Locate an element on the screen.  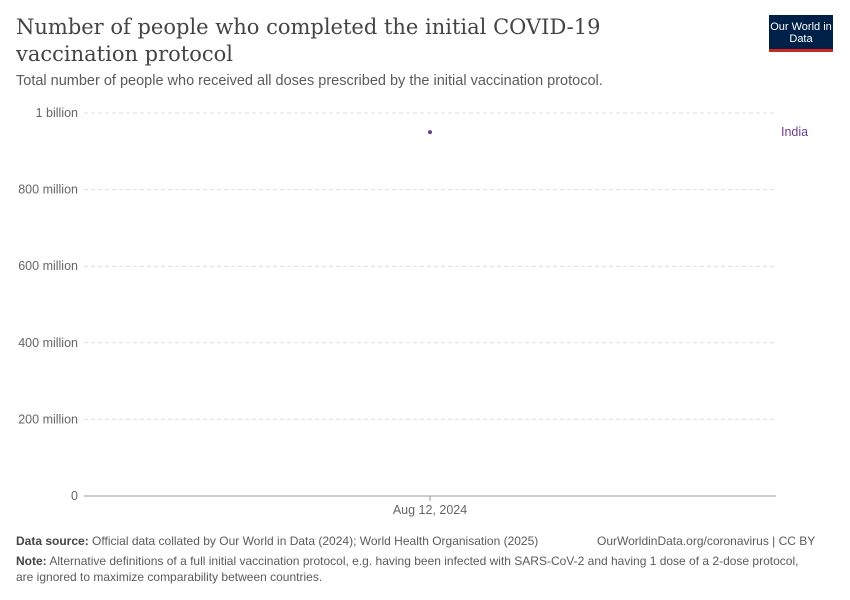
y-tick-label: 600 million is located at coordinates (48, 266).